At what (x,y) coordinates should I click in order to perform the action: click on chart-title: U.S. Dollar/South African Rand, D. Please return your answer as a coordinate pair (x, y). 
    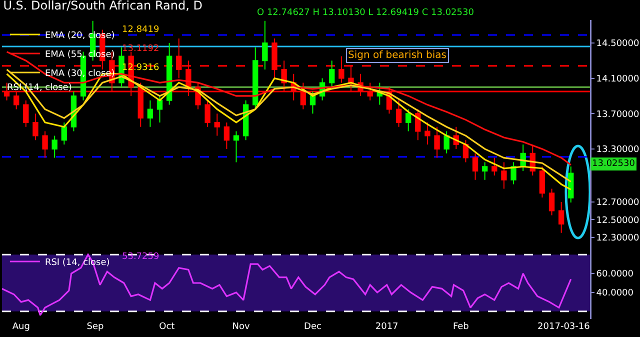
    Looking at the image, I should click on (102, 6).